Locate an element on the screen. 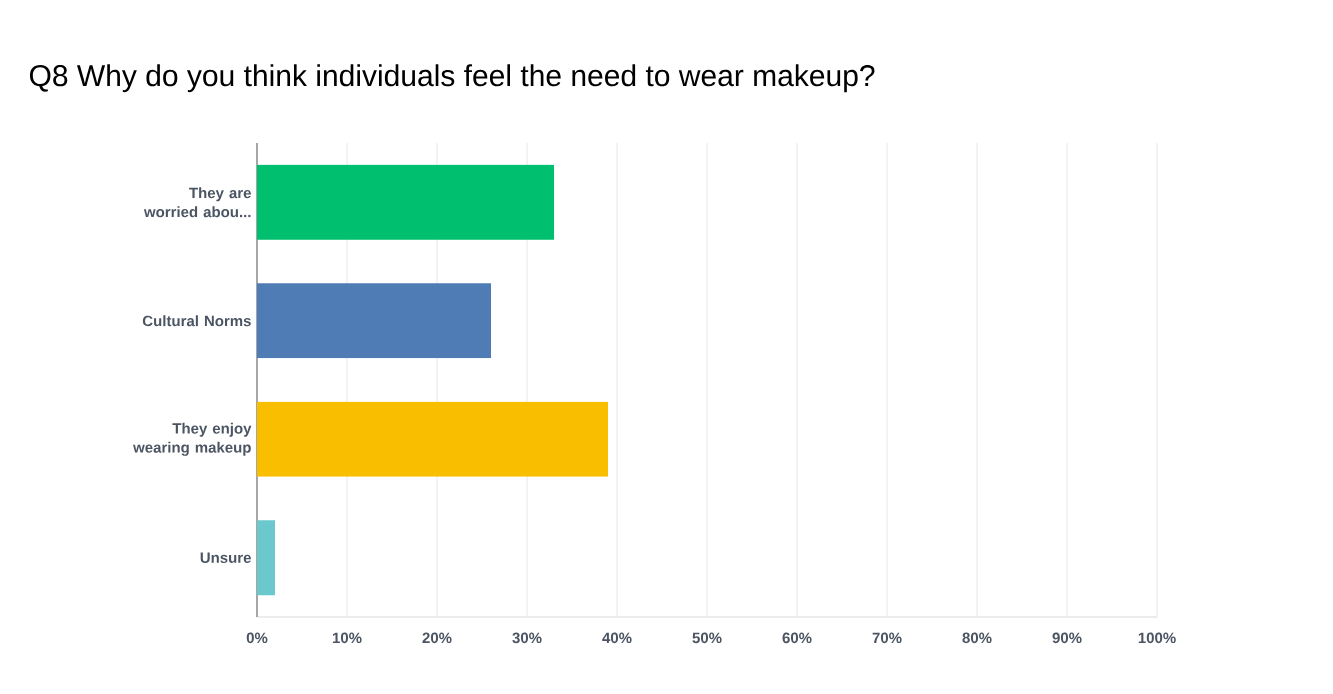  y-tick-label: Unsure is located at coordinates (225, 557).